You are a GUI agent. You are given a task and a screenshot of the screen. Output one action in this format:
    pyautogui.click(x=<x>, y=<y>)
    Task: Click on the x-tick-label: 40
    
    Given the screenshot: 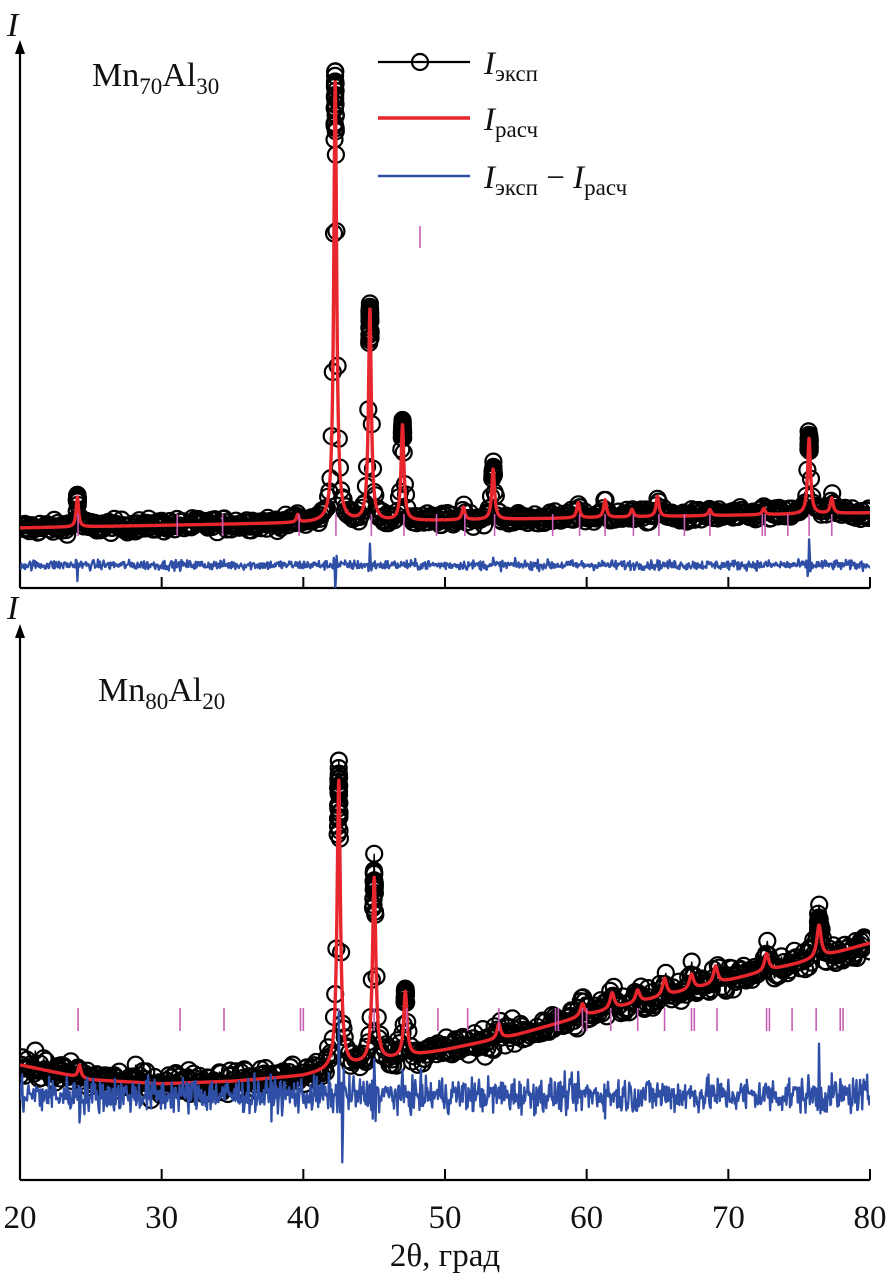 What is the action you would take?
    pyautogui.click(x=303, y=1218)
    